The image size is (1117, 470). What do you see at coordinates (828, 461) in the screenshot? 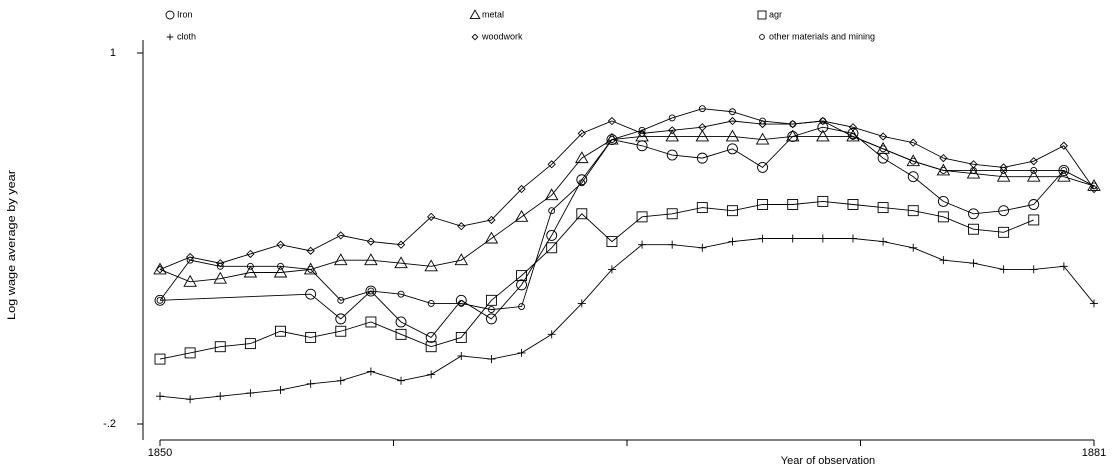
I see `x-axis-label: Year of observation` at bounding box center [828, 461].